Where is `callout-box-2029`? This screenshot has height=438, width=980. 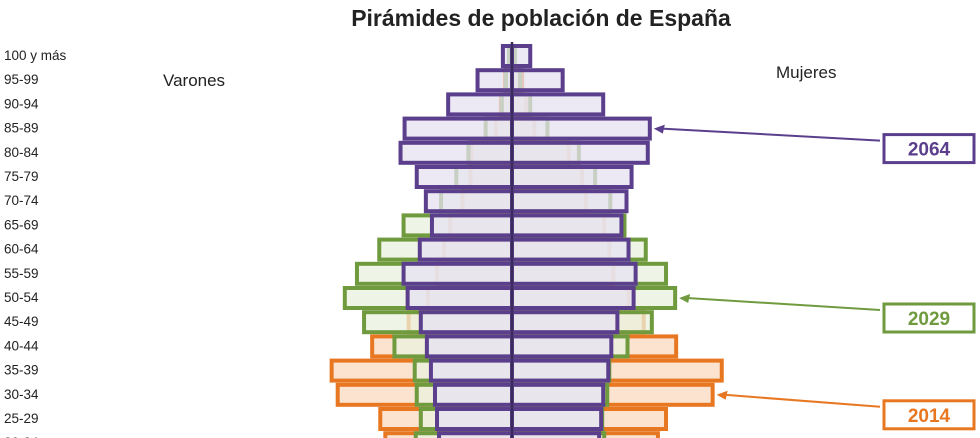 callout-box-2029 is located at coordinates (929, 318).